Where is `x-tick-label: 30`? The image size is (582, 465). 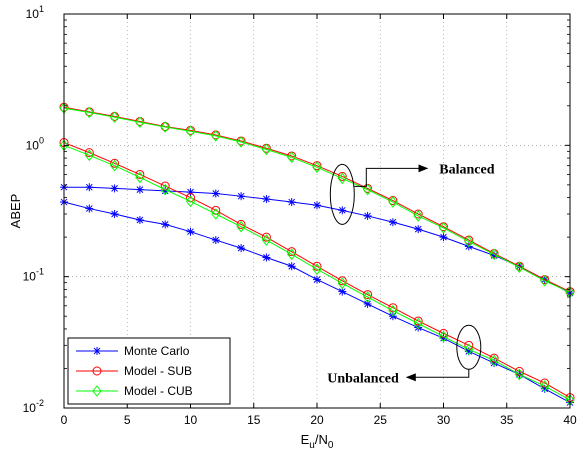 x-tick-label: 30 is located at coordinates (444, 420).